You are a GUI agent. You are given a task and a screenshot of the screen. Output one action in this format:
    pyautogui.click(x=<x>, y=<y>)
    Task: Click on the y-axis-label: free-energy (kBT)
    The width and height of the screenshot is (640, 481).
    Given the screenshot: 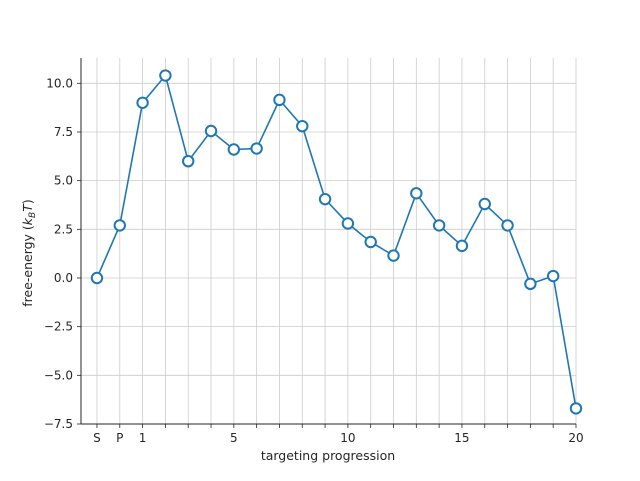 What is the action you would take?
    pyautogui.click(x=29, y=253)
    